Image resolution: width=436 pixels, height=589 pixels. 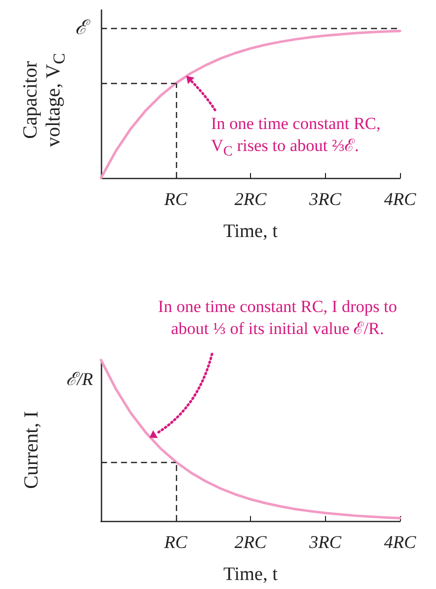 I want to click on y-axis-title: Current, I, so click(x=32, y=450).